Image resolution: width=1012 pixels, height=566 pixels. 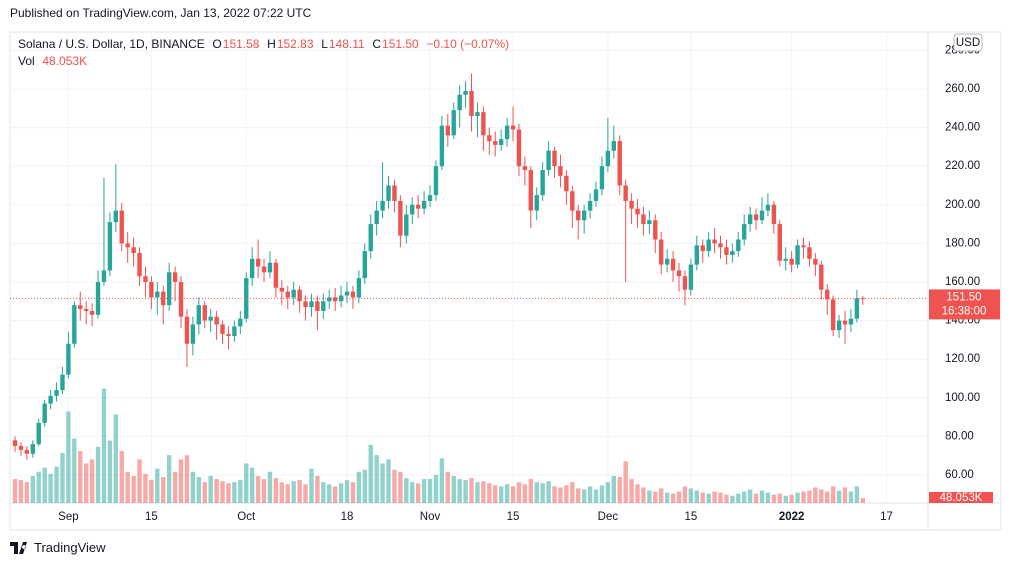 What do you see at coordinates (70, 547) in the screenshot?
I see `brand-name: TradingView` at bounding box center [70, 547].